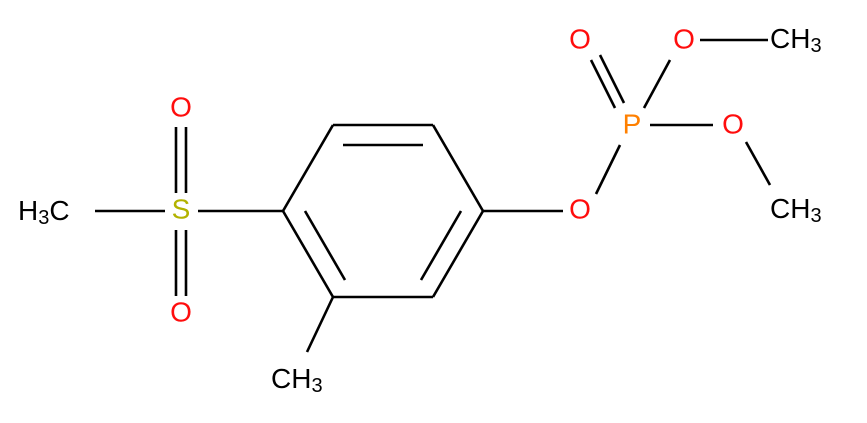 This screenshot has height=423, width=867. Describe the element at coordinates (181, 208) in the screenshot. I see `atom-label: S` at that location.